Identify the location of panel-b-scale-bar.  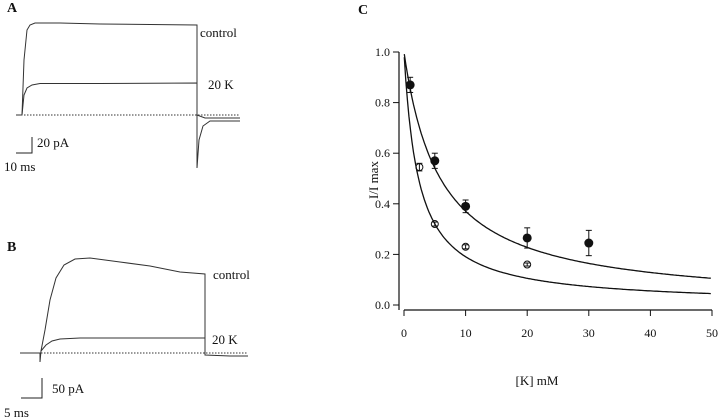
(32, 388).